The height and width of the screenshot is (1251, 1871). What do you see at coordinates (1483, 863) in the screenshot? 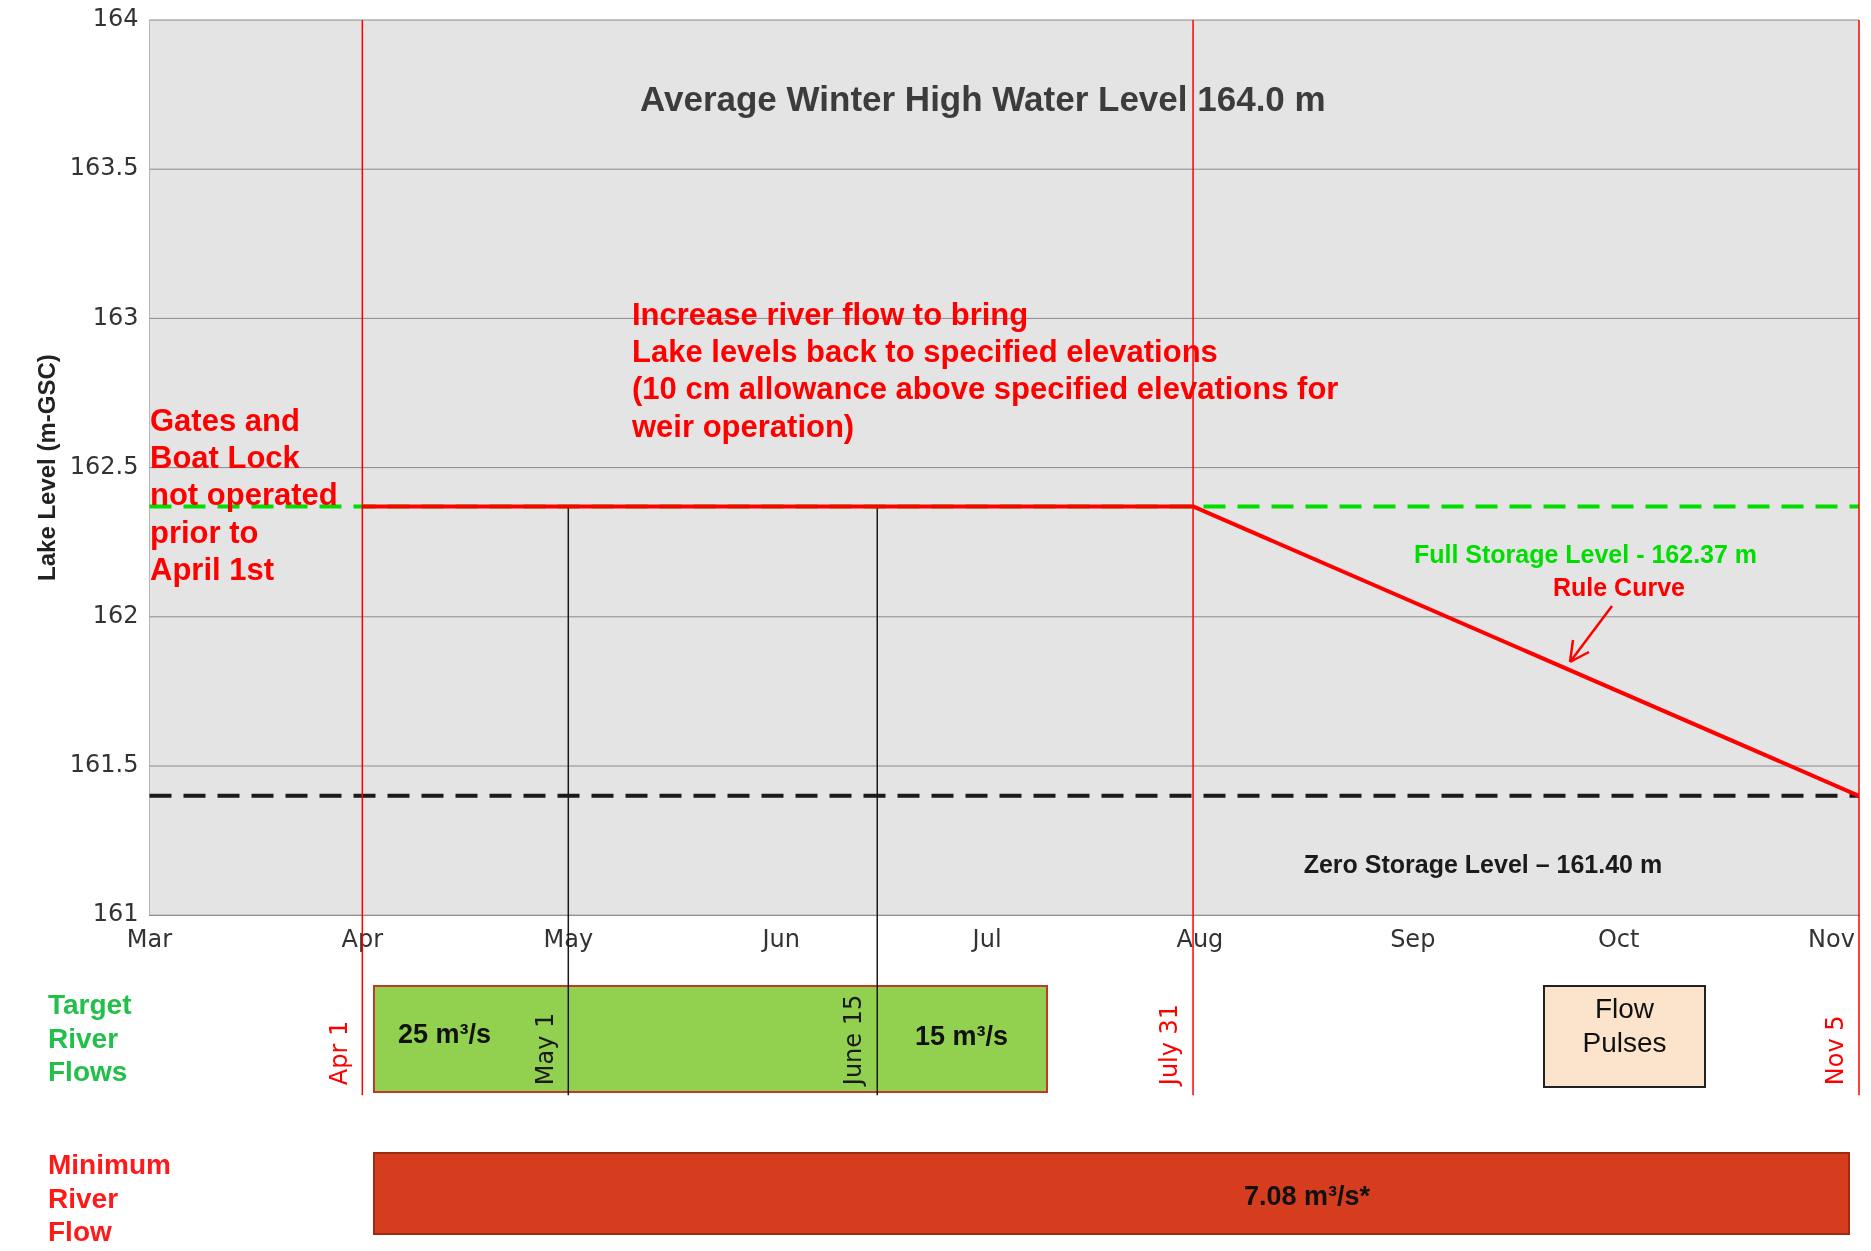
I see `ref-line-label: Zero Storage Level – 161.40 m` at bounding box center [1483, 863].